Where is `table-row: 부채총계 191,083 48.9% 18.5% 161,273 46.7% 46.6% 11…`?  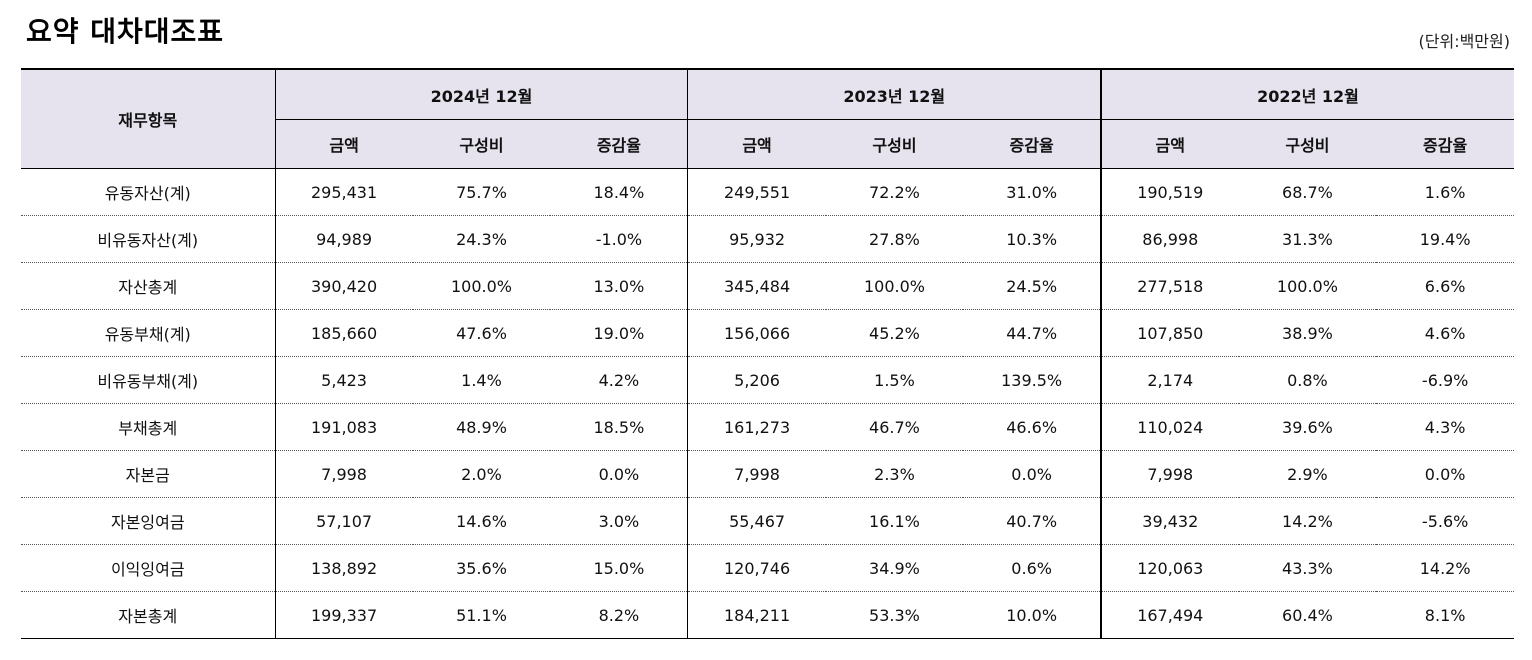 table-row: 부채총계 191,083 48.9% 18.5% 161,273 46.7% 46.6% 11… is located at coordinates (767, 427).